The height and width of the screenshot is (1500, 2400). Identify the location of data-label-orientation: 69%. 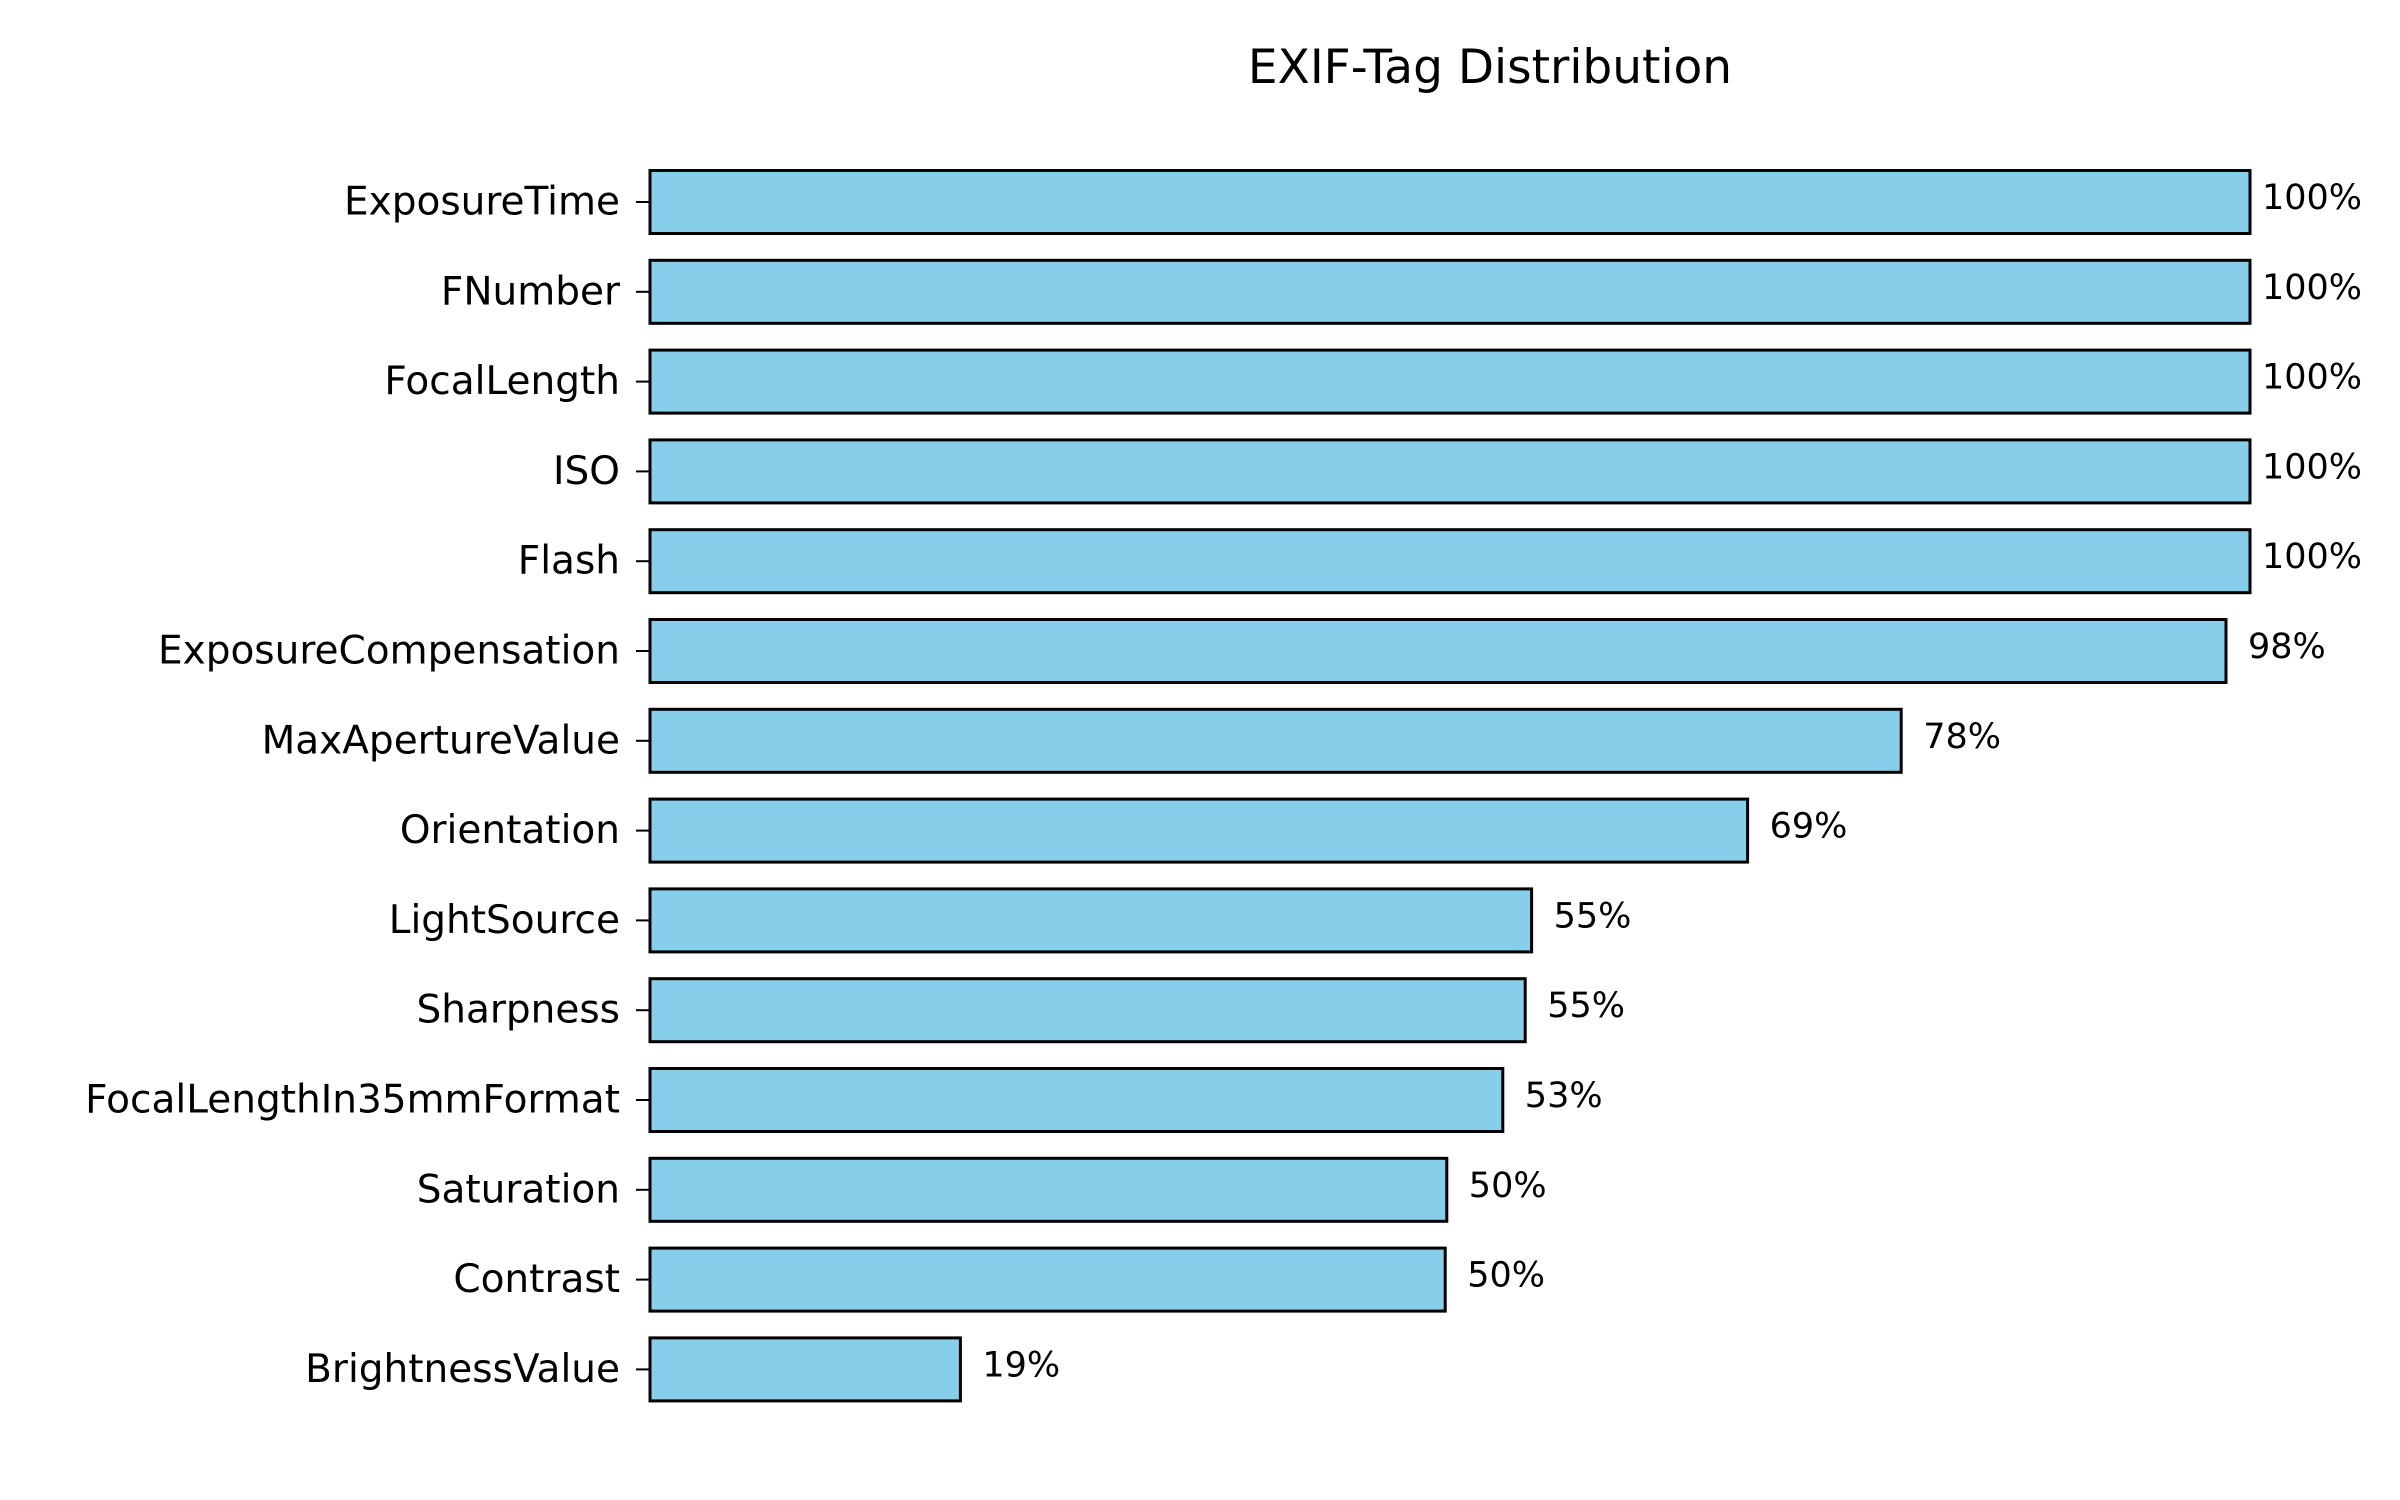
(1809, 827).